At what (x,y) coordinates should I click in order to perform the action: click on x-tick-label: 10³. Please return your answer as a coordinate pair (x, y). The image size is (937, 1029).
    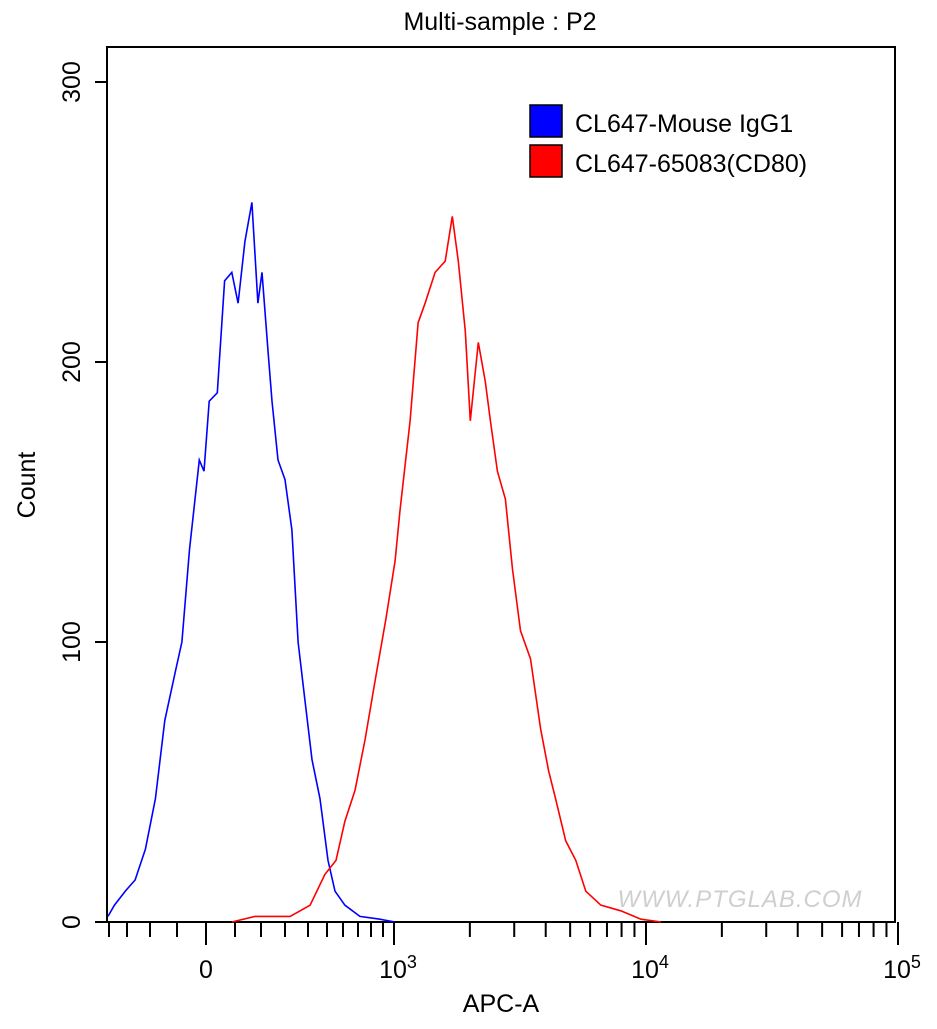
    Looking at the image, I should click on (398, 968).